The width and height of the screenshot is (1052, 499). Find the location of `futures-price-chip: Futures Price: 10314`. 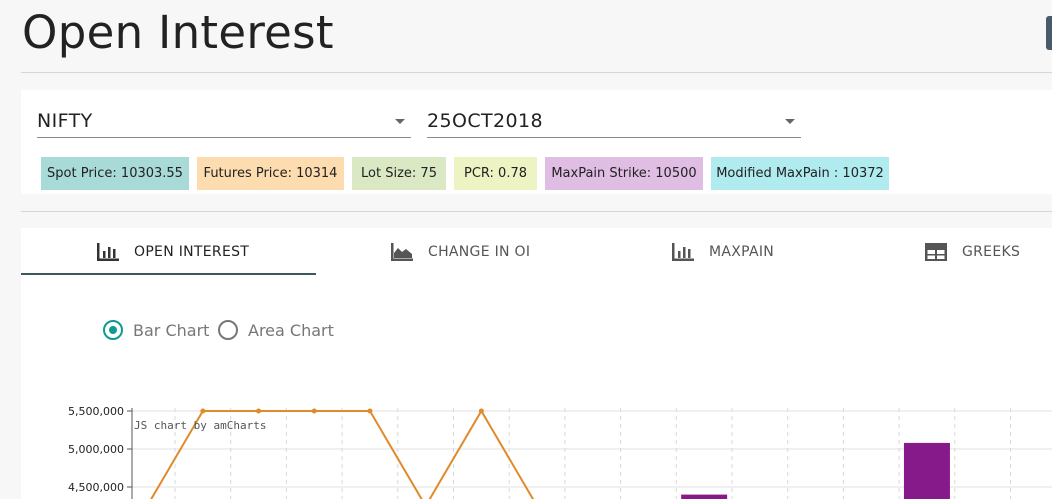

futures-price-chip: Futures Price: 10314 is located at coordinates (270, 173).